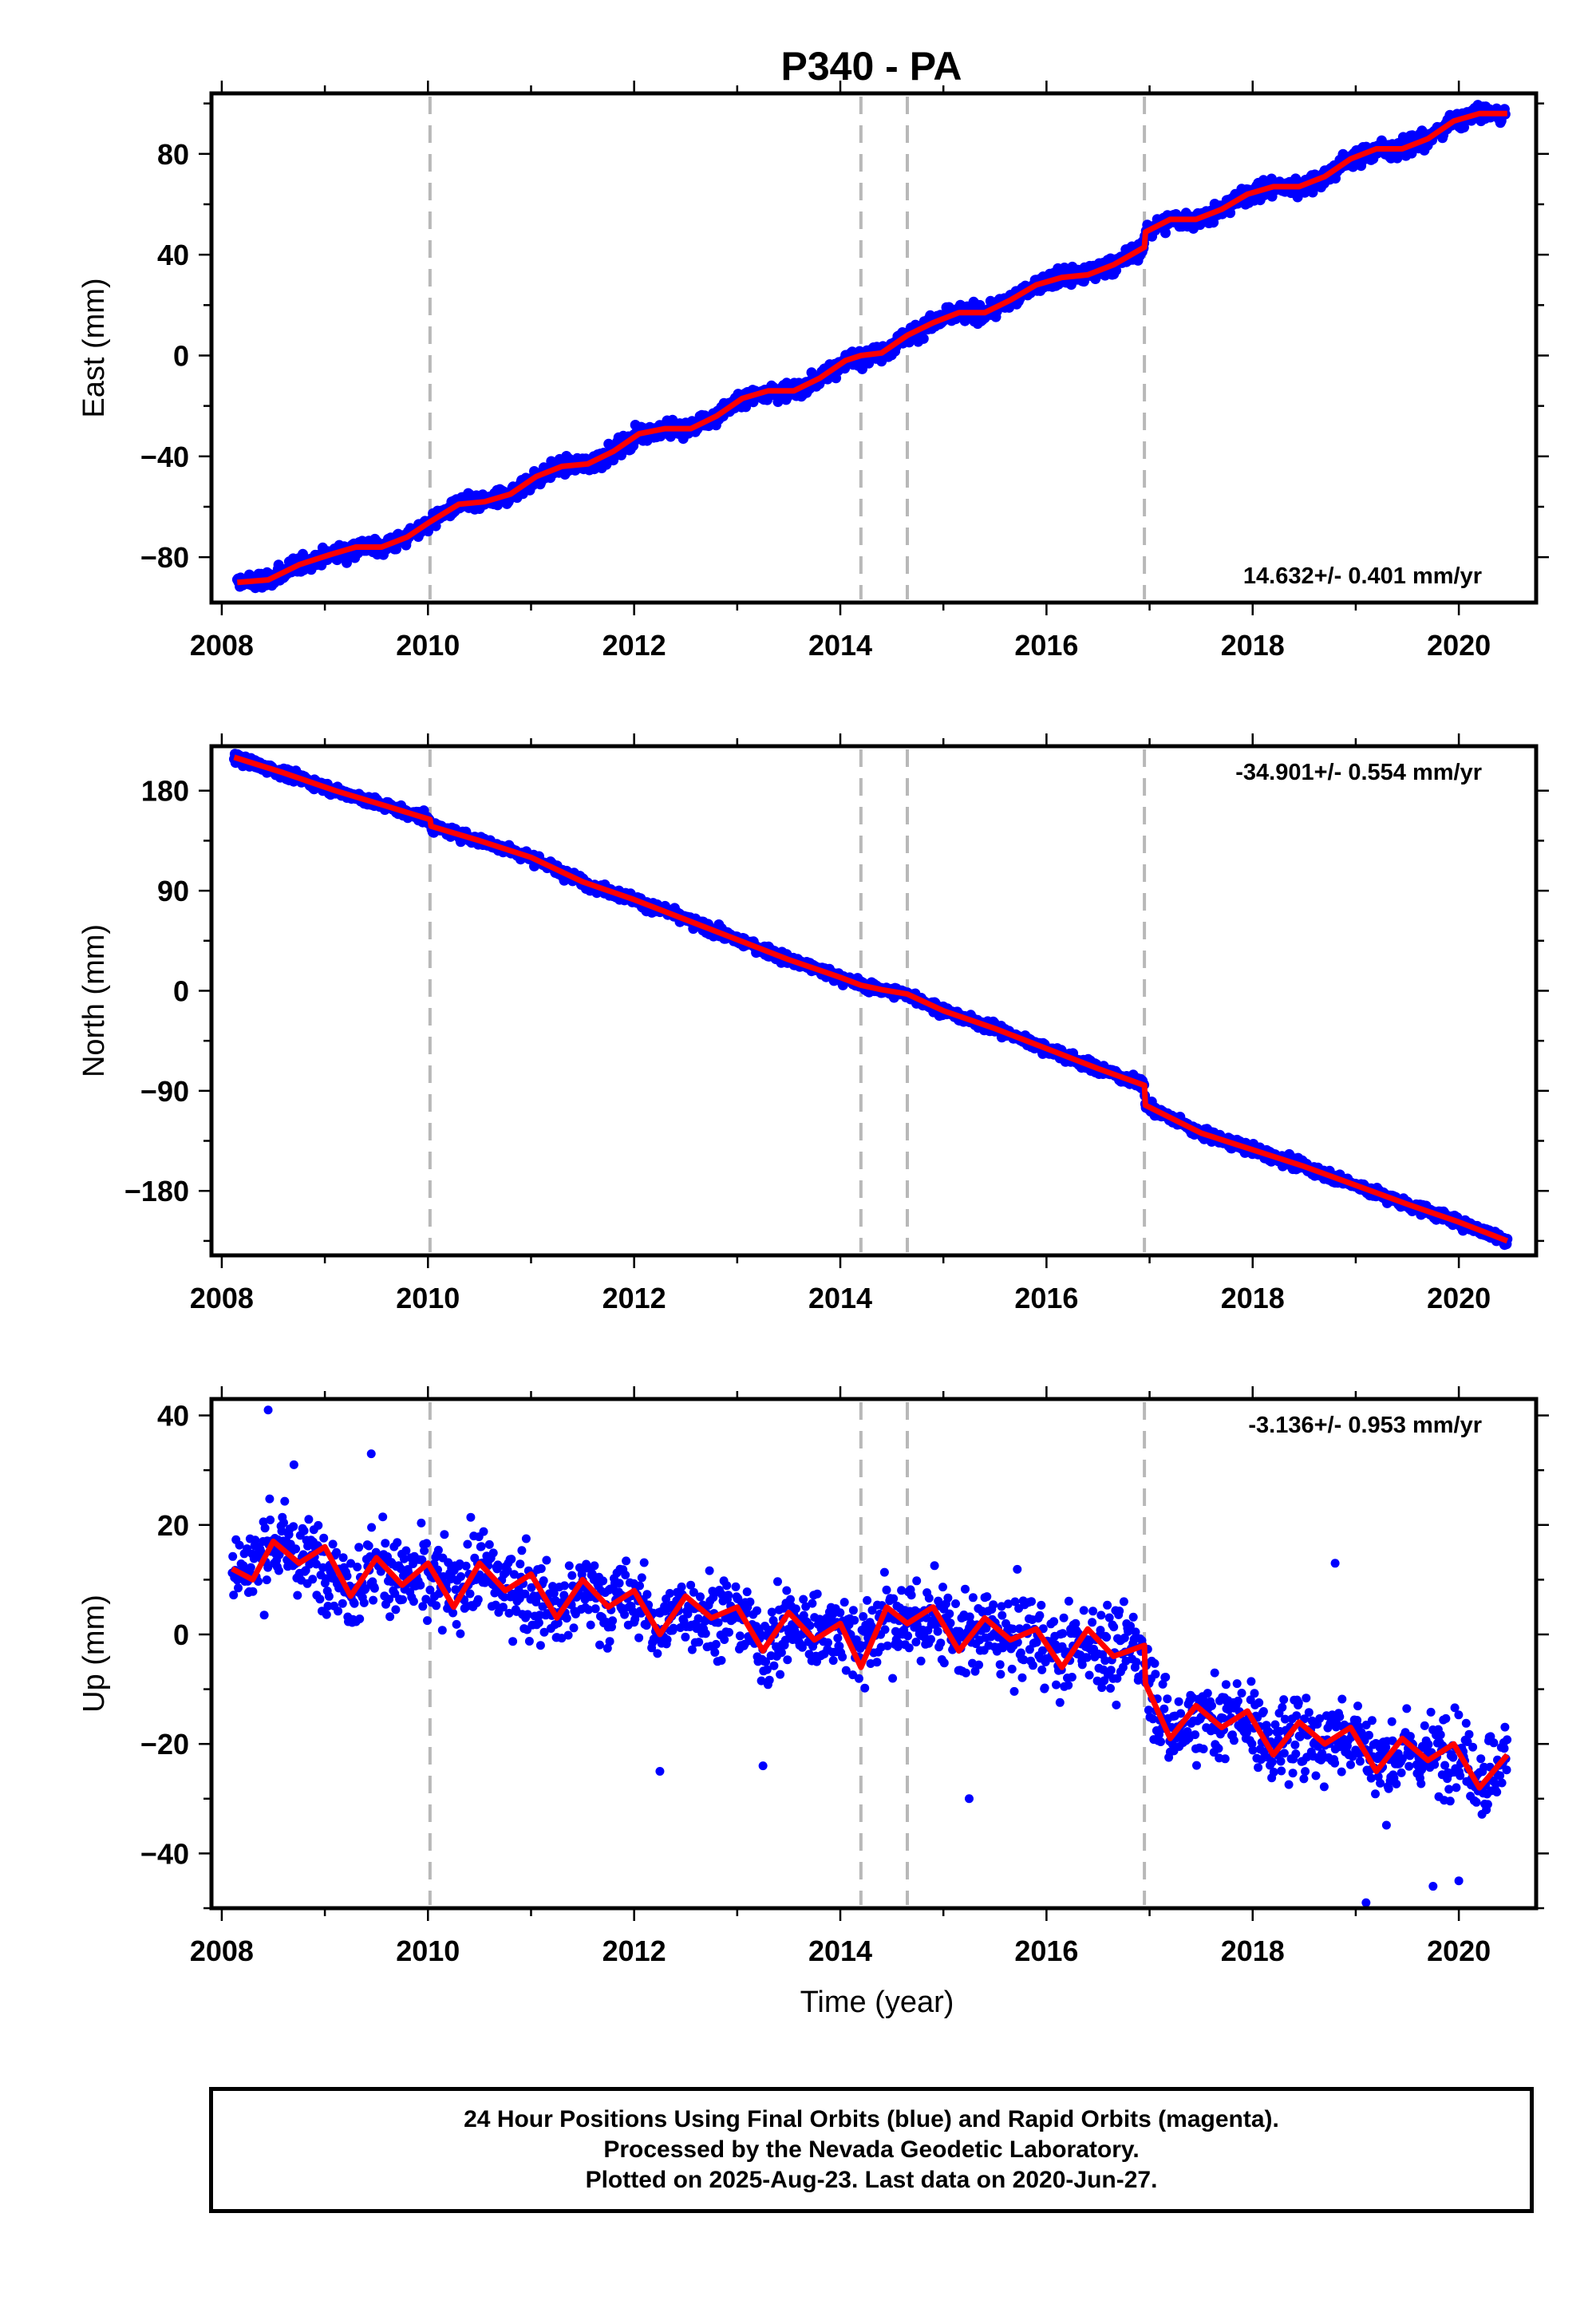  Describe the element at coordinates (173, 891) in the screenshot. I see `y-tick-label: 90` at that location.